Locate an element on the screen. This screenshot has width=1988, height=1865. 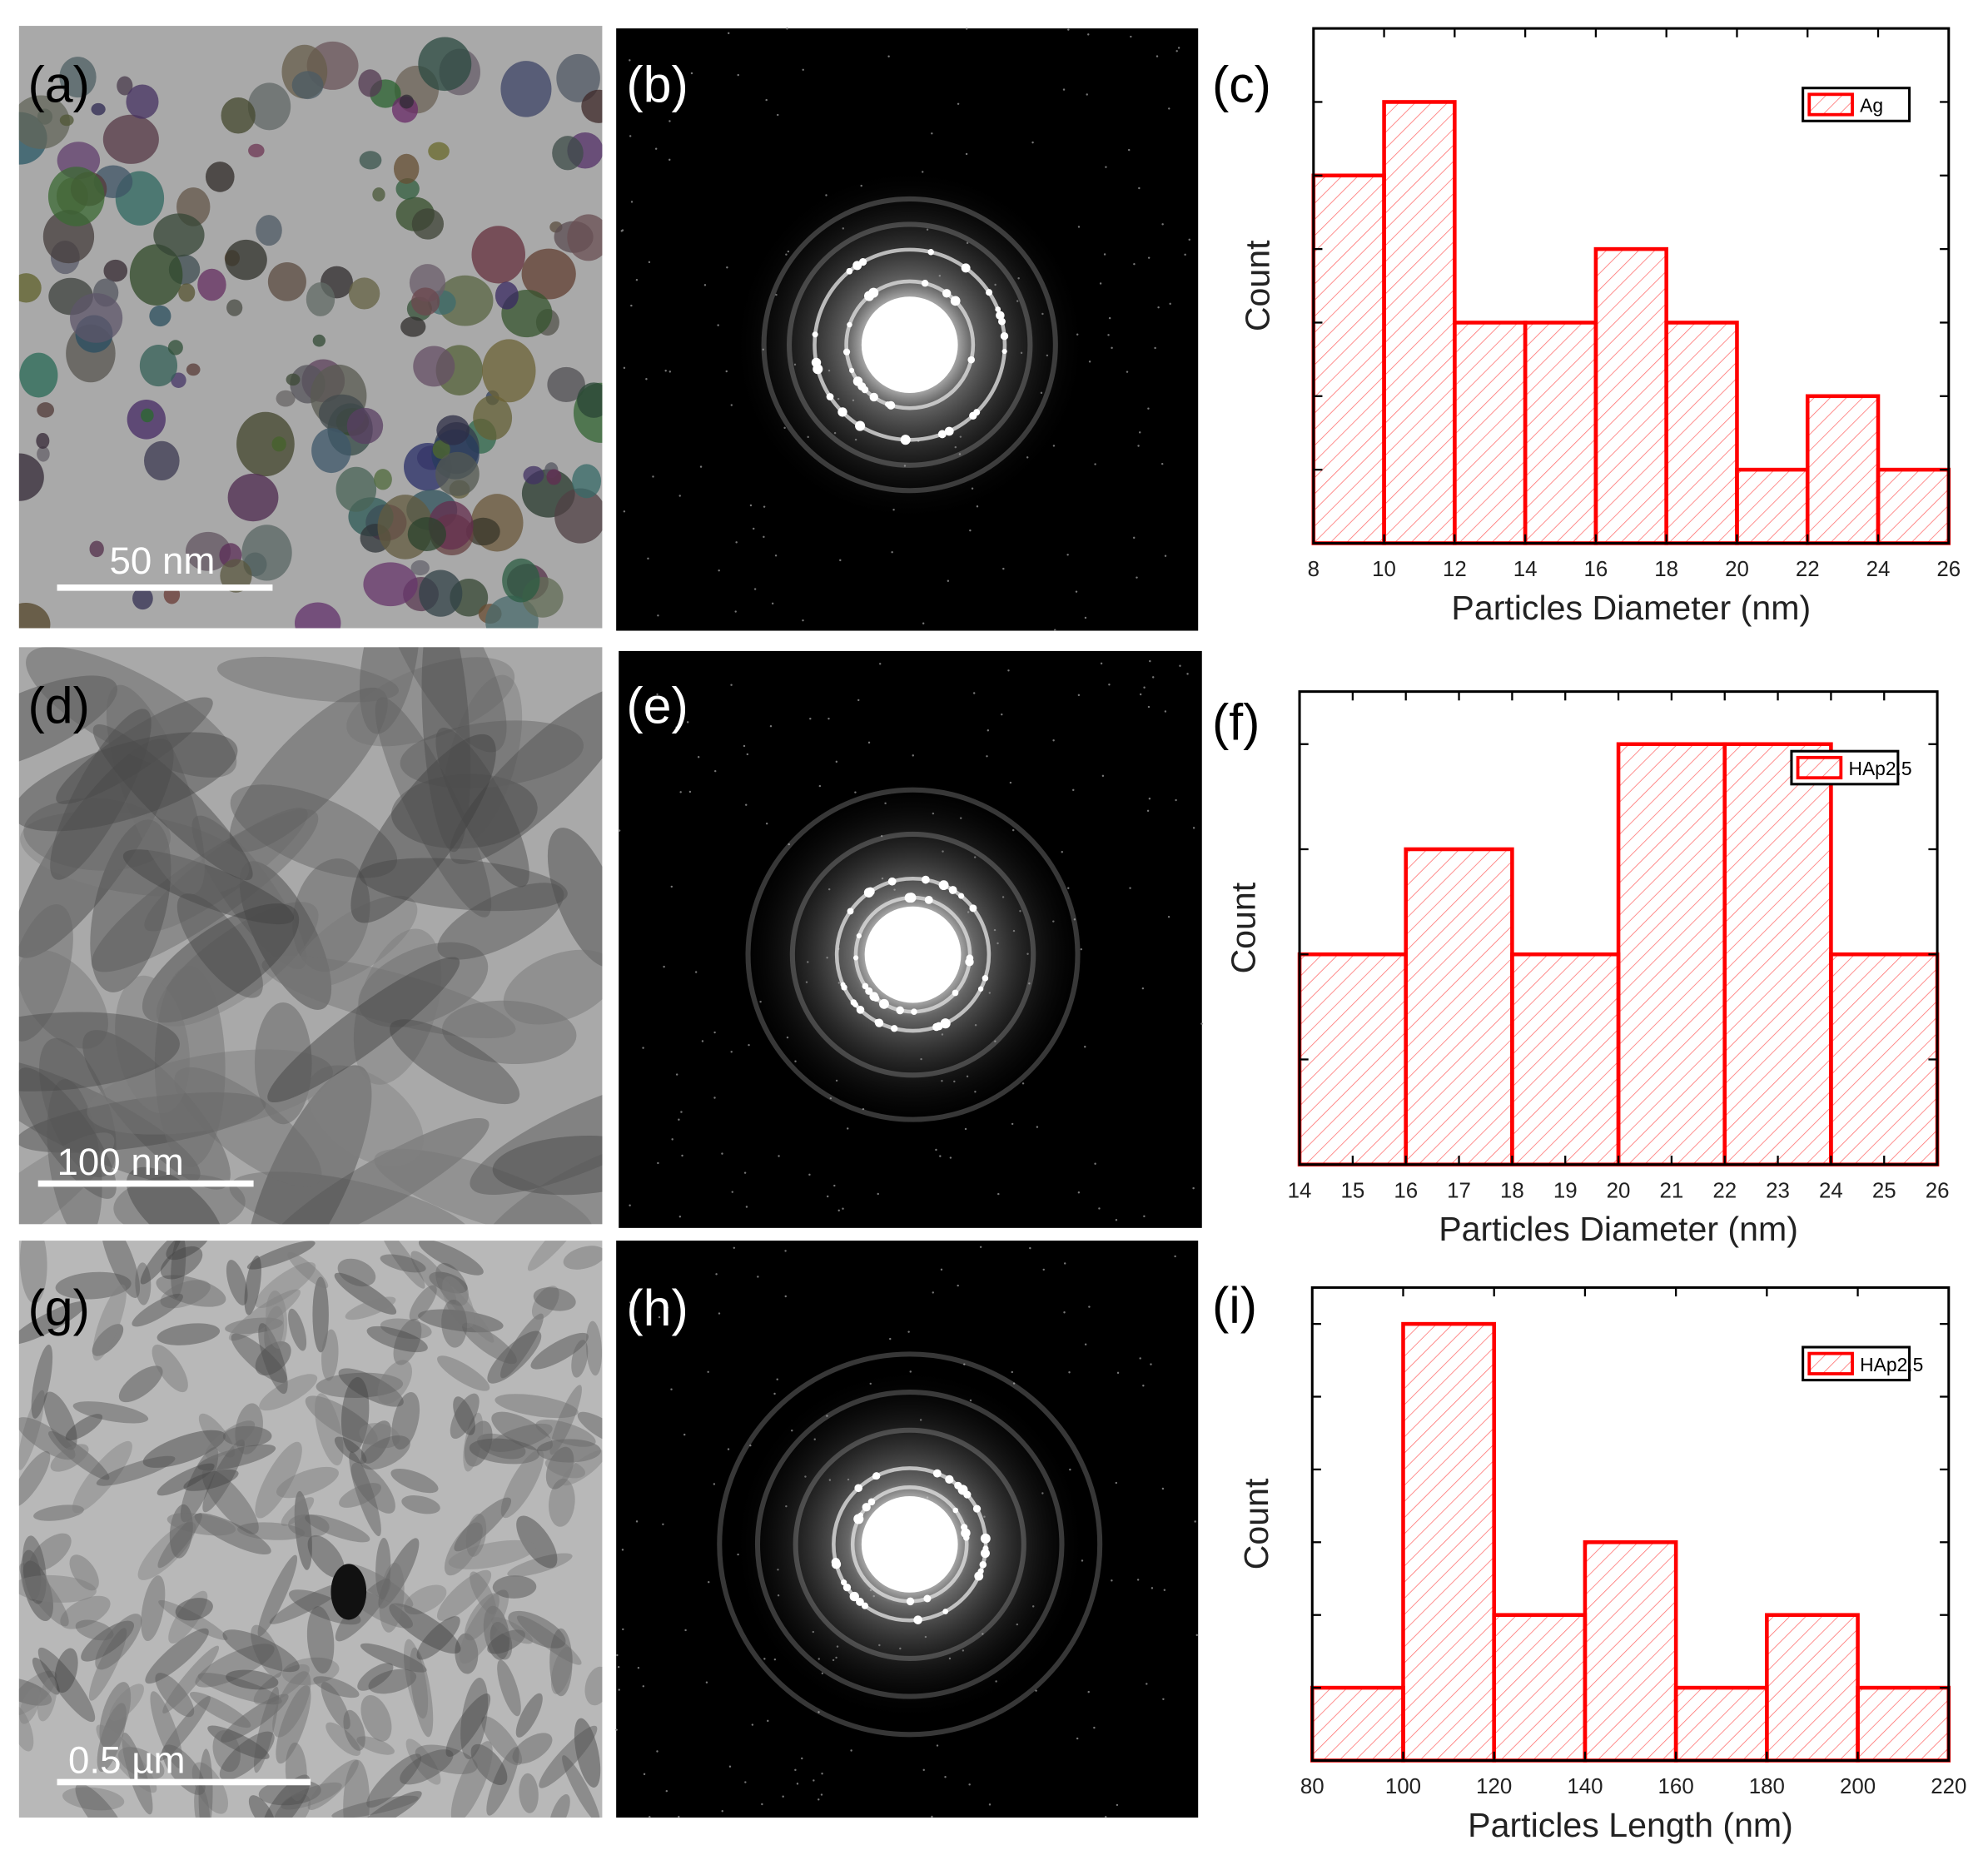
tem-background is located at coordinates (310, 936).